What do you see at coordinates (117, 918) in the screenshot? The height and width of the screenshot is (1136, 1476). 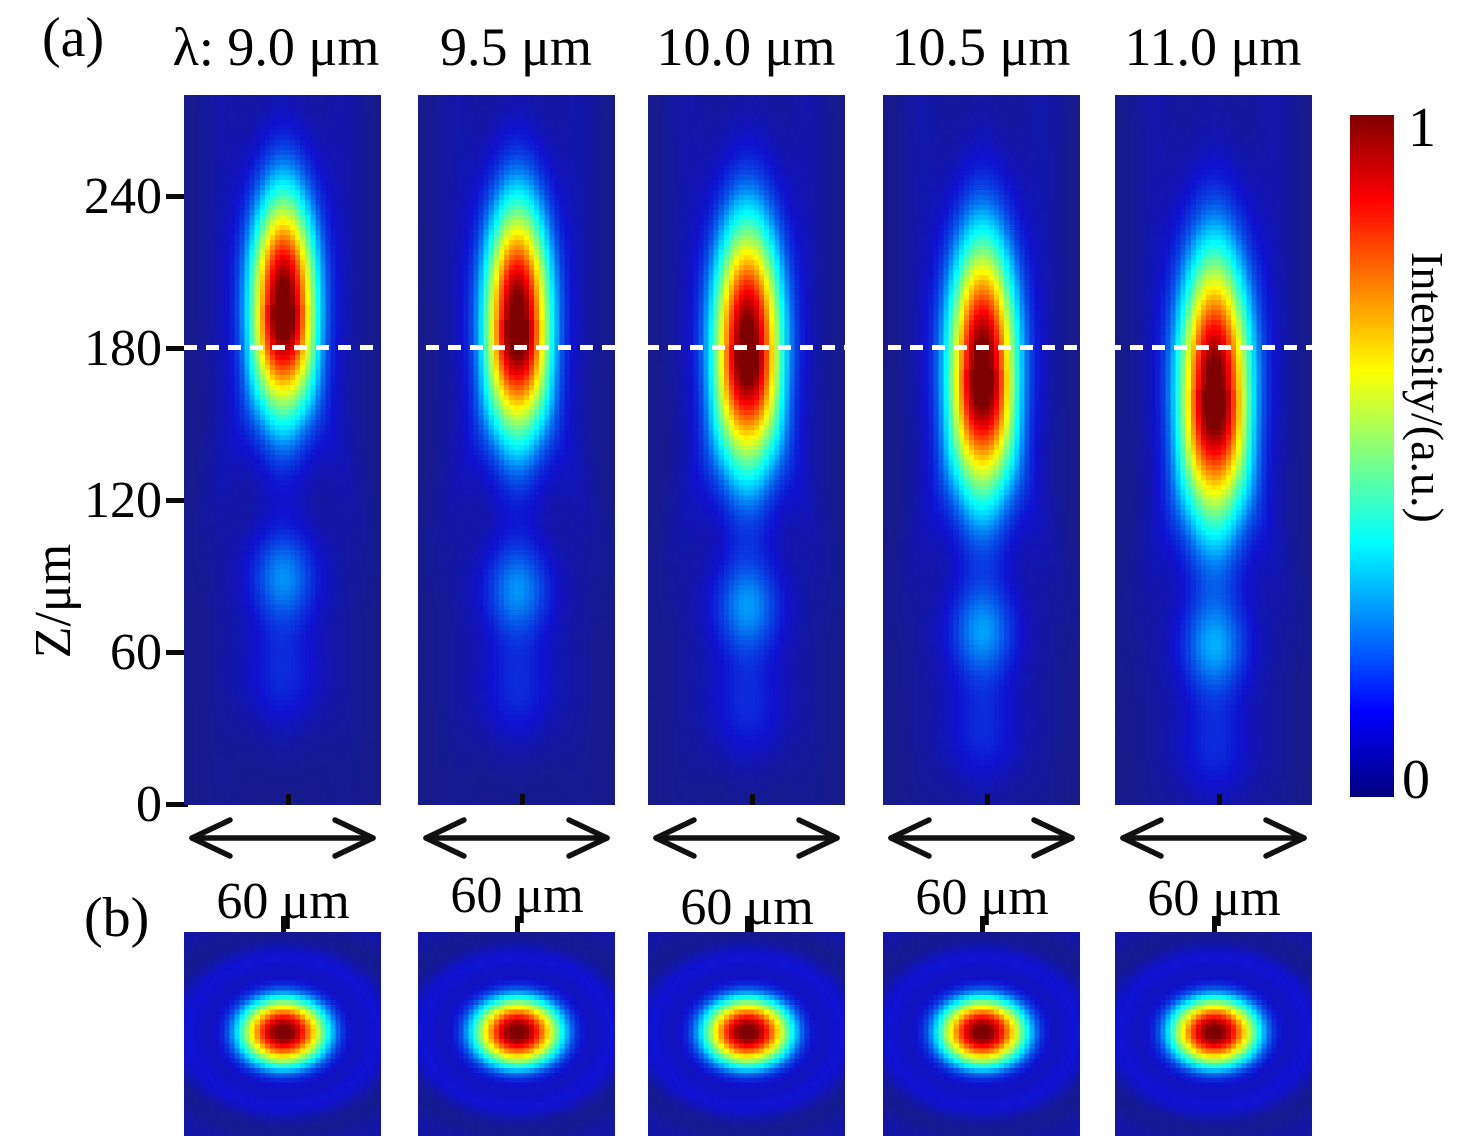 I see `panel-b-label: (b)` at bounding box center [117, 918].